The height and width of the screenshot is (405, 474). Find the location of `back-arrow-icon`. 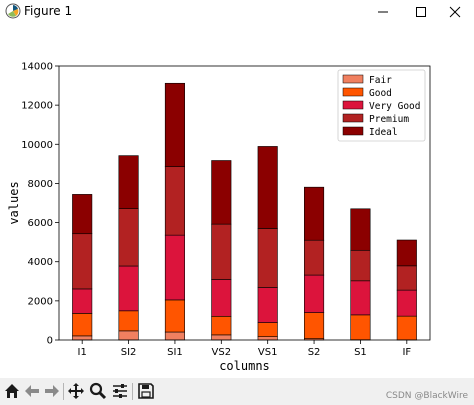

back-arrow-icon is located at coordinates (32, 391).